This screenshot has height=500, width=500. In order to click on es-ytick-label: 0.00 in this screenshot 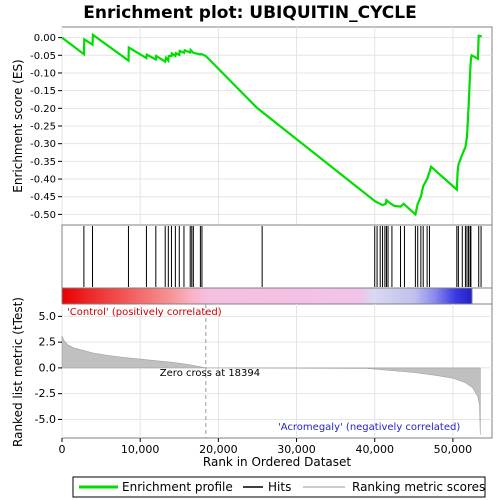, I will do `click(45, 38)`.